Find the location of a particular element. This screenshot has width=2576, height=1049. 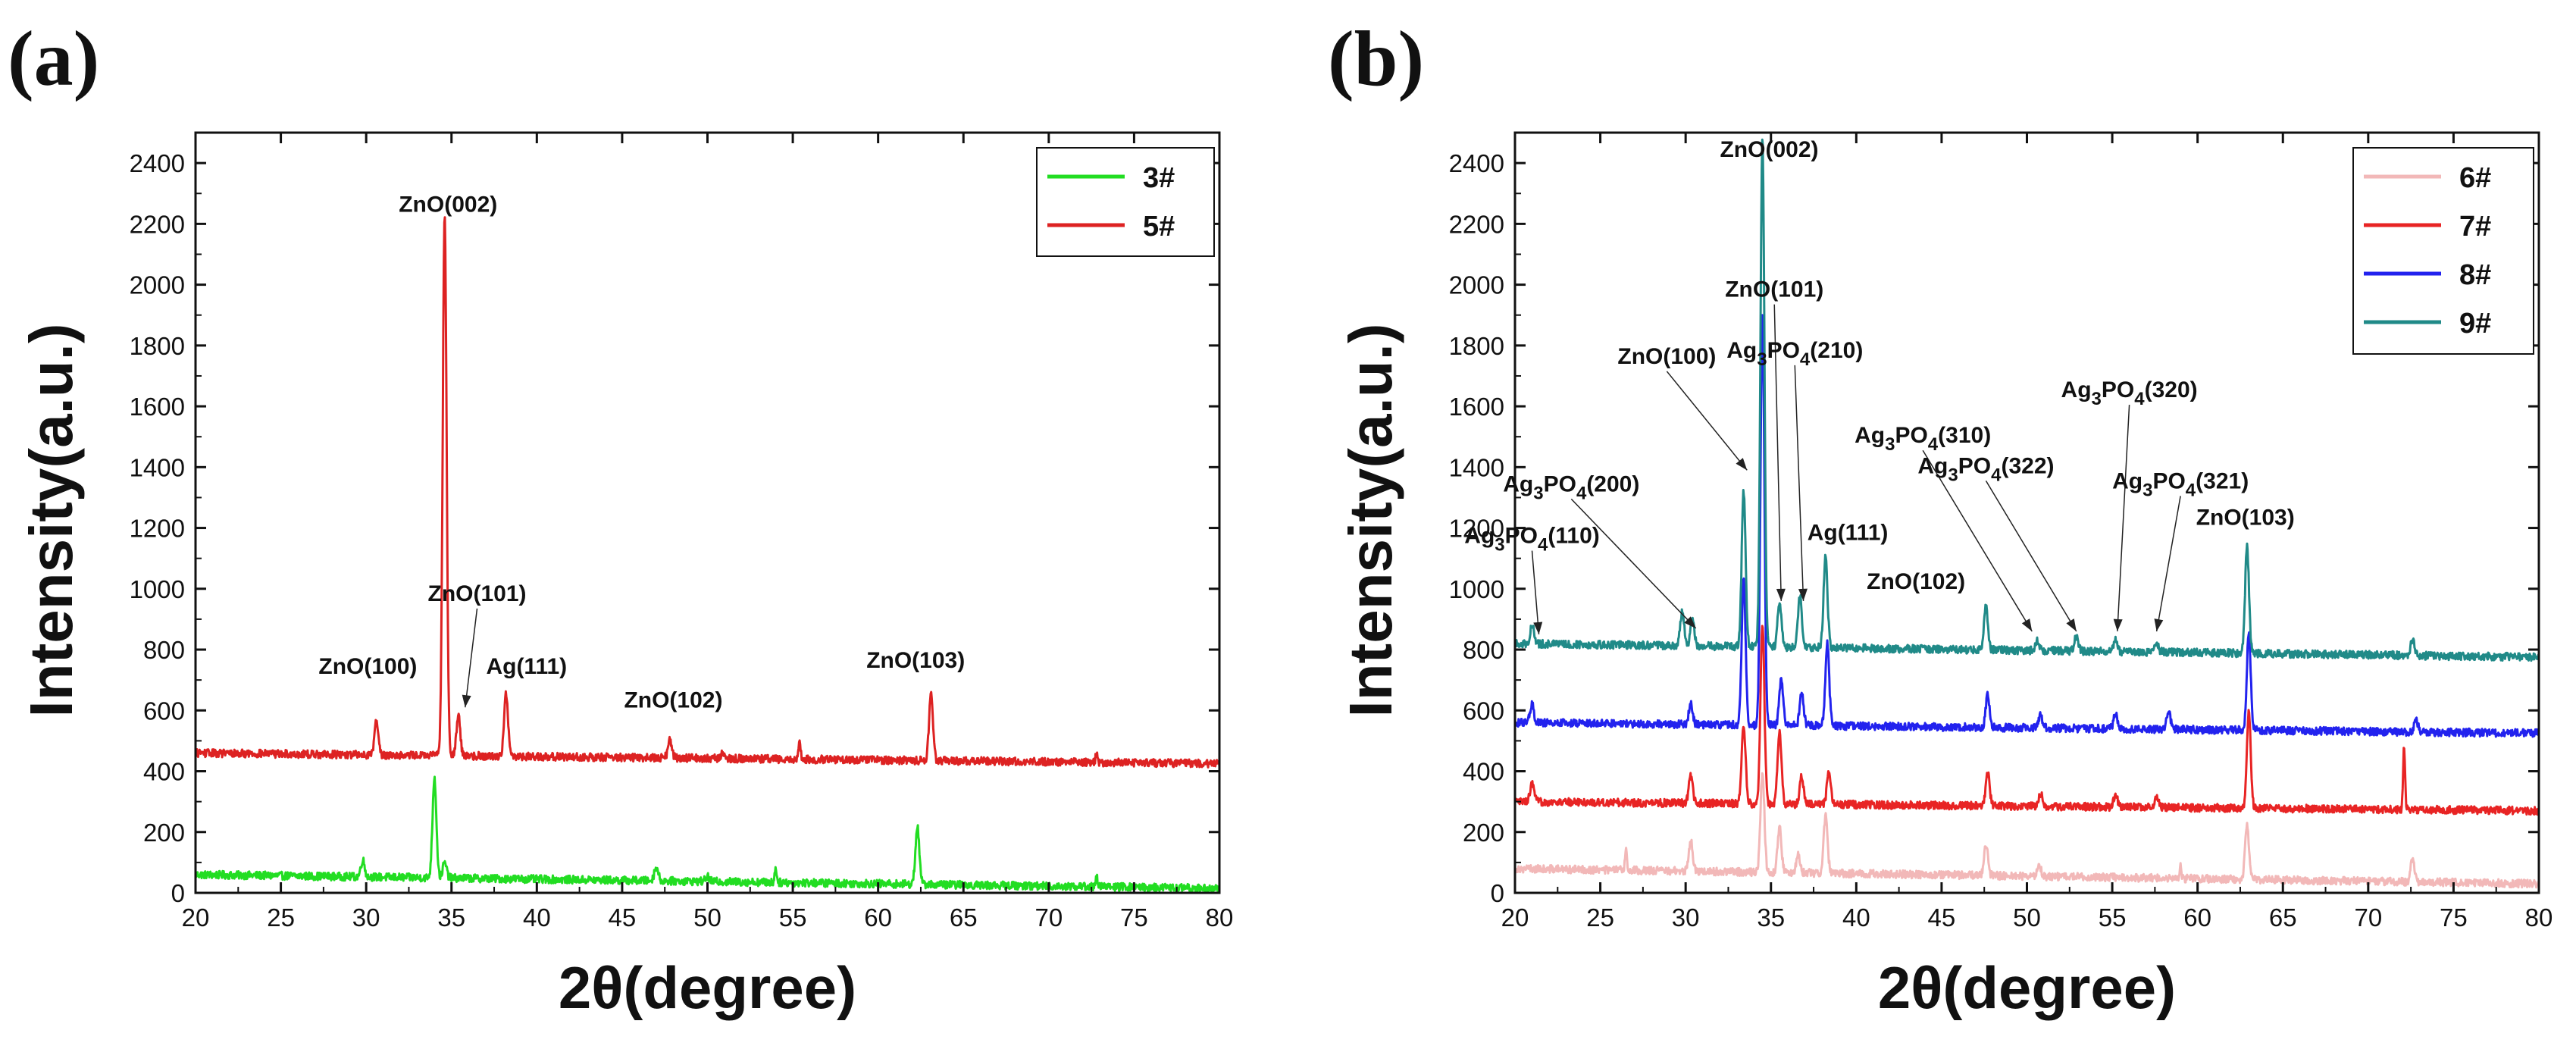

y-tick-label: 1400 is located at coordinates (1476, 467).